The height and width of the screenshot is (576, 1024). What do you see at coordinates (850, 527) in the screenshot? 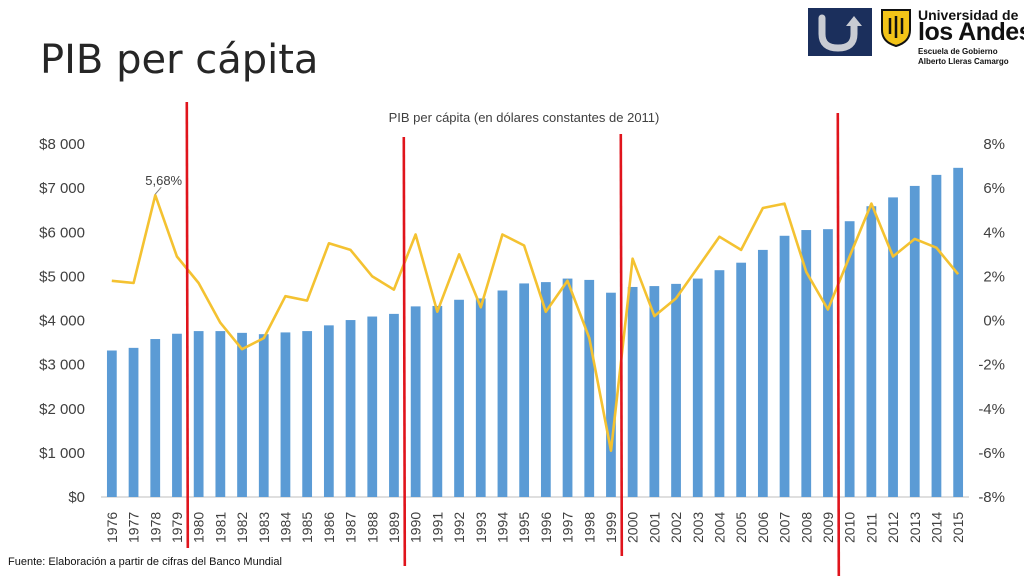
I see `x-axis-tick: 2010` at bounding box center [850, 527].